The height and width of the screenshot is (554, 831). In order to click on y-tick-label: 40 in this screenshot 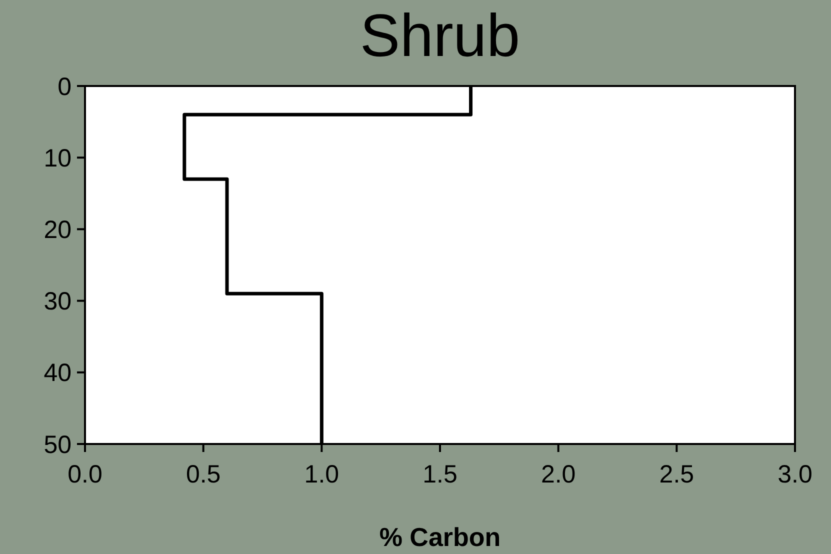, I will do `click(58, 373)`.